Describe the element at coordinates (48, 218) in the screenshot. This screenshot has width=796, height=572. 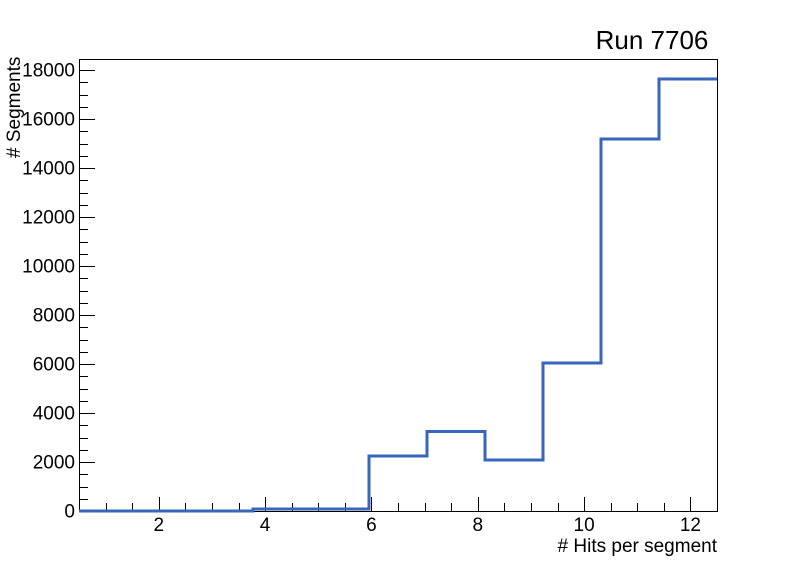
I see `y-tick-label: 12000` at that location.